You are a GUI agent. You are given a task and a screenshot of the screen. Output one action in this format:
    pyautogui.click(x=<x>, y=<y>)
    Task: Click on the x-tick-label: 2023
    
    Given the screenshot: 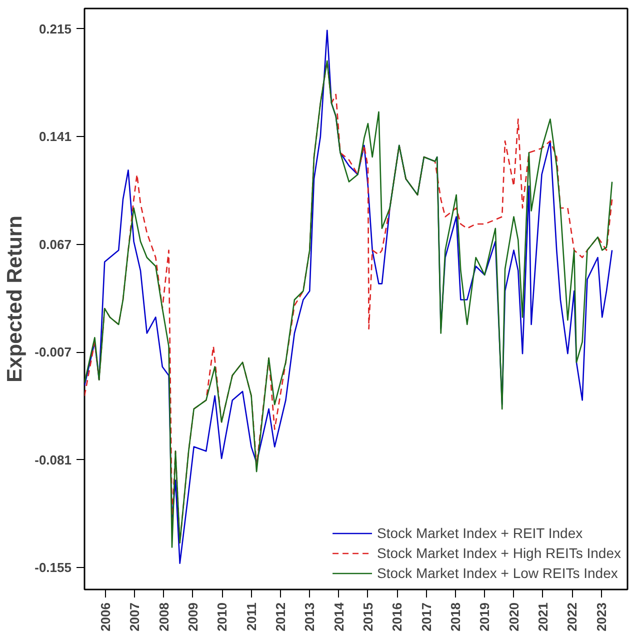 What is the action you would take?
    pyautogui.click(x=601, y=617)
    